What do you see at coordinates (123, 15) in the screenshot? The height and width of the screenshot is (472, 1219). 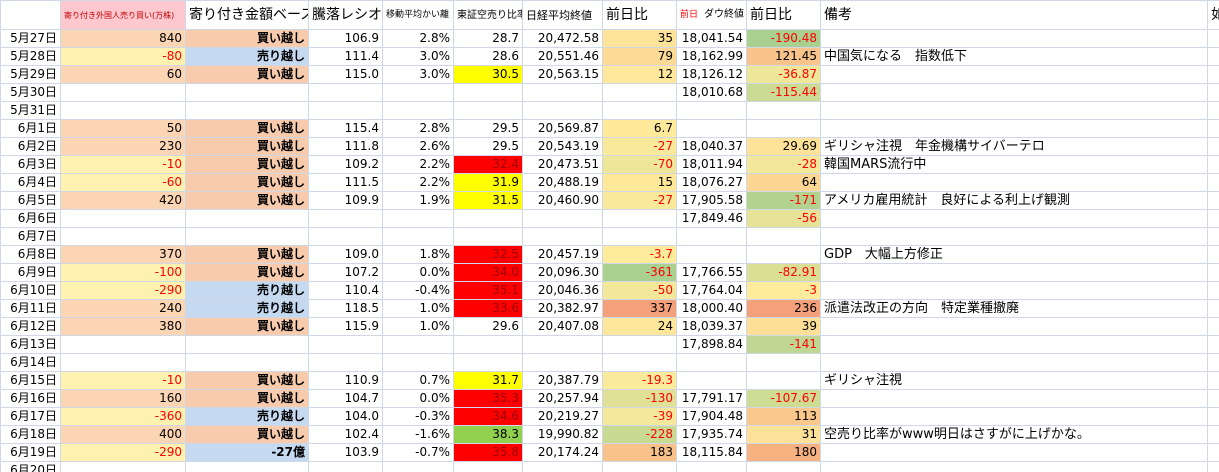 I see `header-cell: 寄り付き外国人売り買い(万株)` at bounding box center [123, 15].